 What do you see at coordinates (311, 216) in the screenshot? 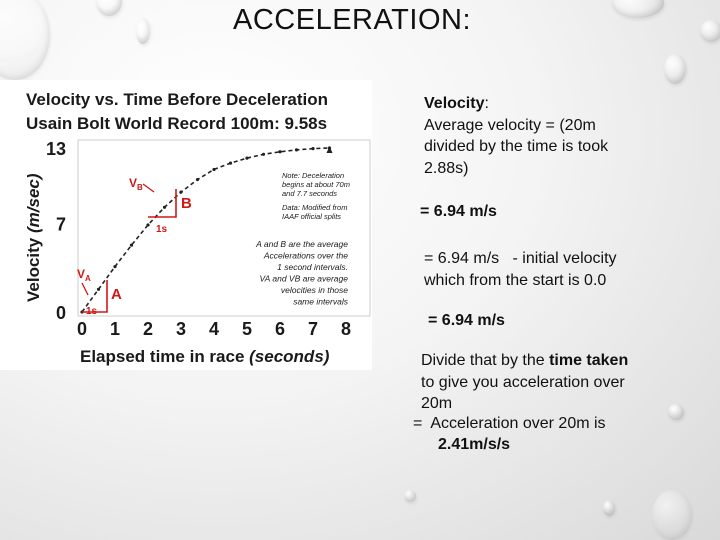
I see `data-source-note-line: IAAF official splits` at bounding box center [311, 216].